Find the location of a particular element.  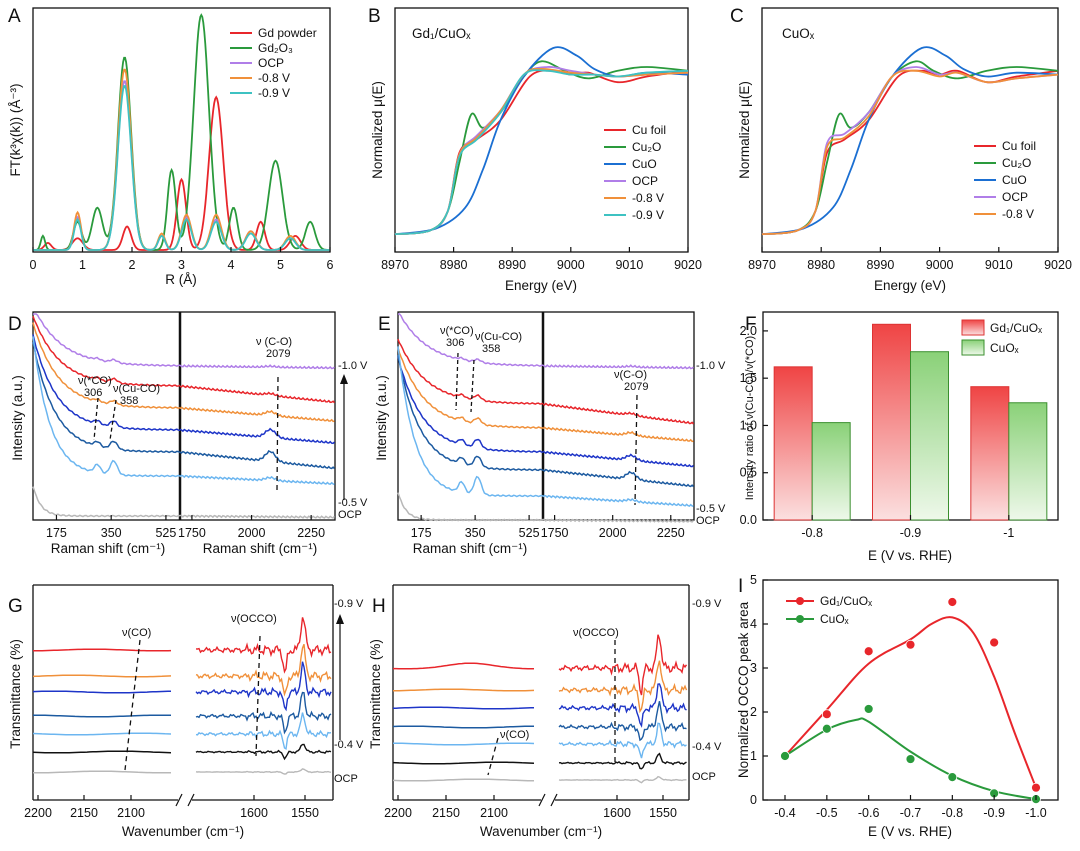

panel-f-ylabel: Intensity ratio of ν(Cu-CO)/ν(*CO) is located at coordinates (750, 418).